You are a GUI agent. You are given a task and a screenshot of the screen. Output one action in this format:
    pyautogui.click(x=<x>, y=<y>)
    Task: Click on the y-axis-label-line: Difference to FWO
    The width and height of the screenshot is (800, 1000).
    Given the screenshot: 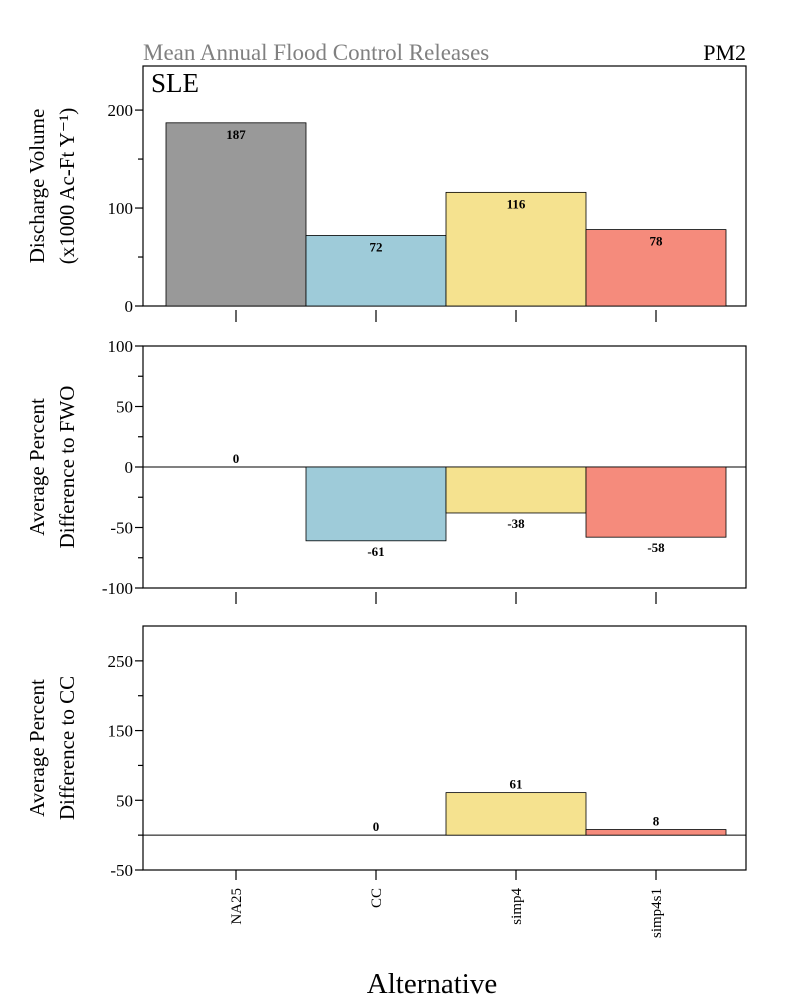 What is the action you would take?
    pyautogui.click(x=67, y=467)
    